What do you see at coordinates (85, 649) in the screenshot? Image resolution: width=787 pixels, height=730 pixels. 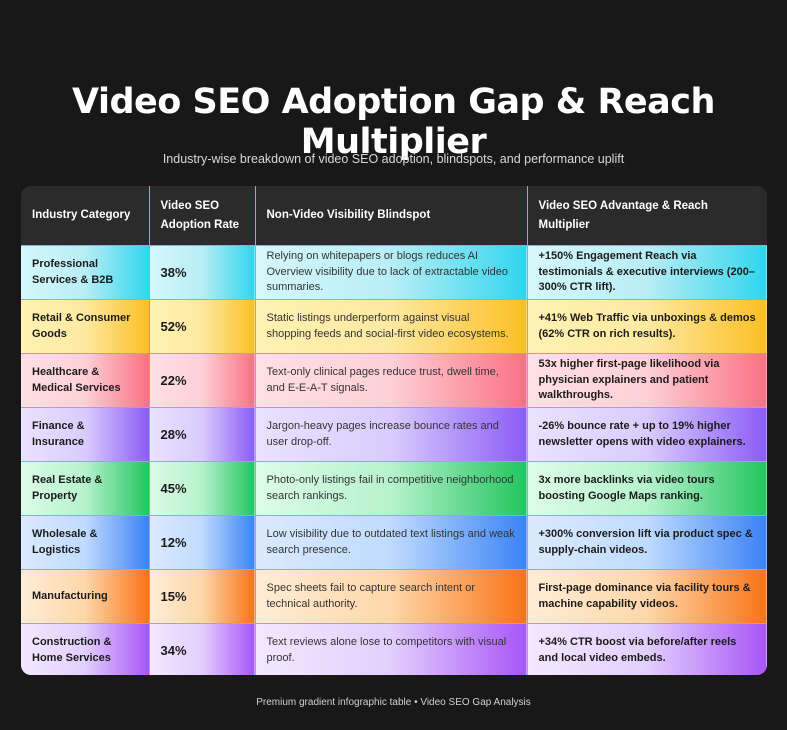 I see `industry-cell: Construction & Home Services` at bounding box center [85, 649].